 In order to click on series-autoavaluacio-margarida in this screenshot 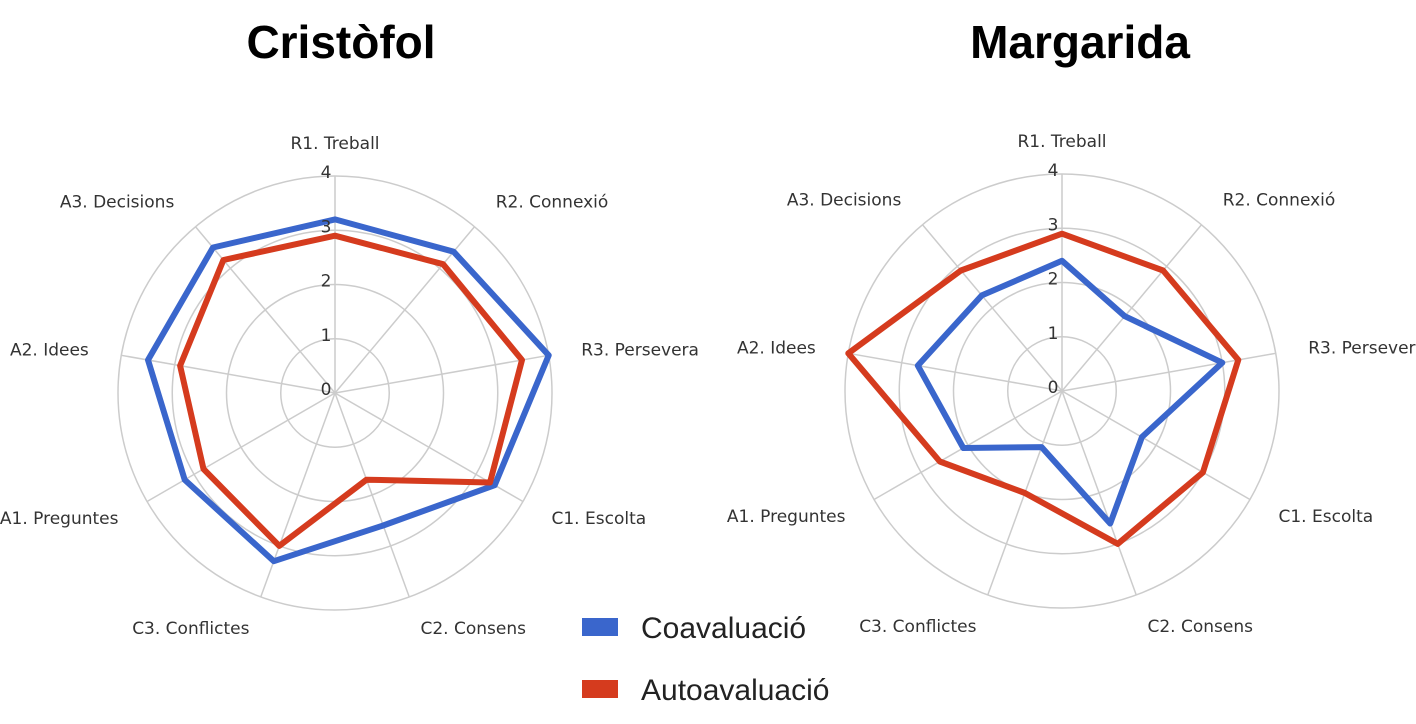, I will do `click(1043, 388)`.